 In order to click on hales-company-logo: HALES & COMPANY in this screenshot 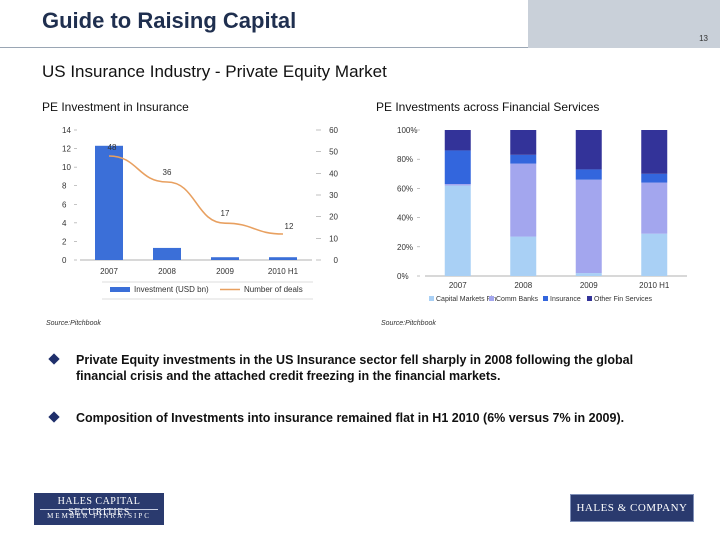, I will do `click(632, 508)`.